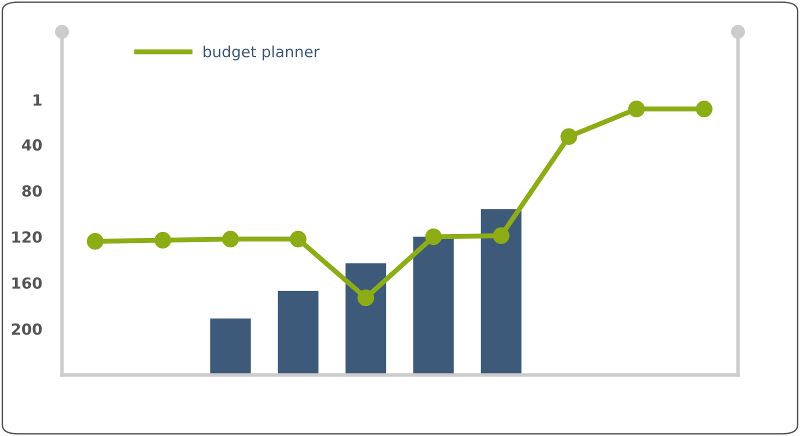 The width and height of the screenshot is (800, 436). Describe the element at coordinates (32, 145) in the screenshot. I see `y-tick-label: 40` at that location.